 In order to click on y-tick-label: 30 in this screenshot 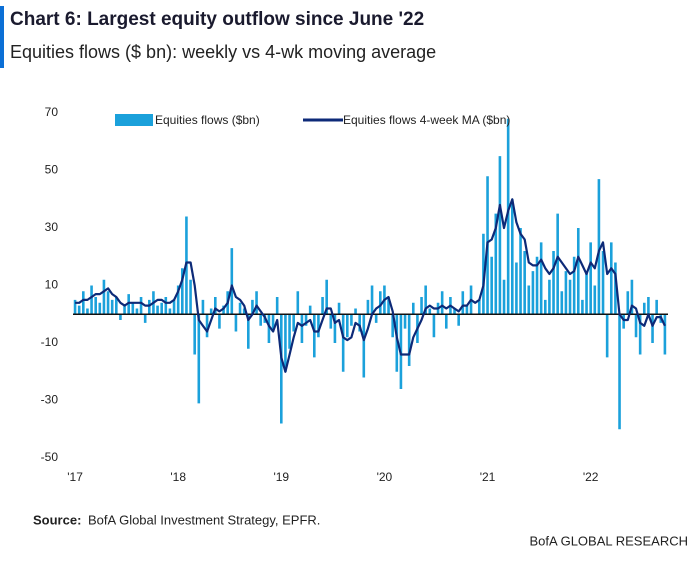, I will do `click(52, 227)`.